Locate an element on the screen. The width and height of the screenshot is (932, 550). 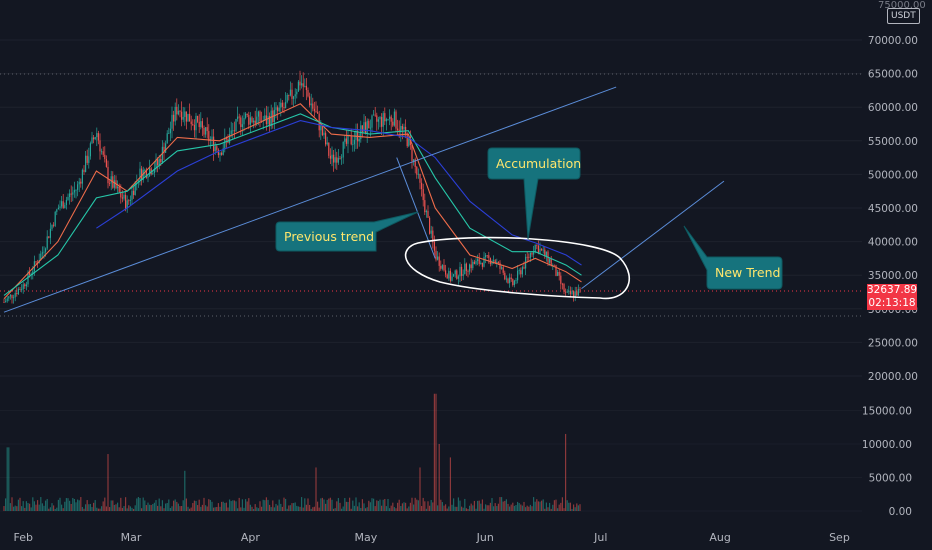
callout-previous-trend: Previous trend is located at coordinates (347, 231).